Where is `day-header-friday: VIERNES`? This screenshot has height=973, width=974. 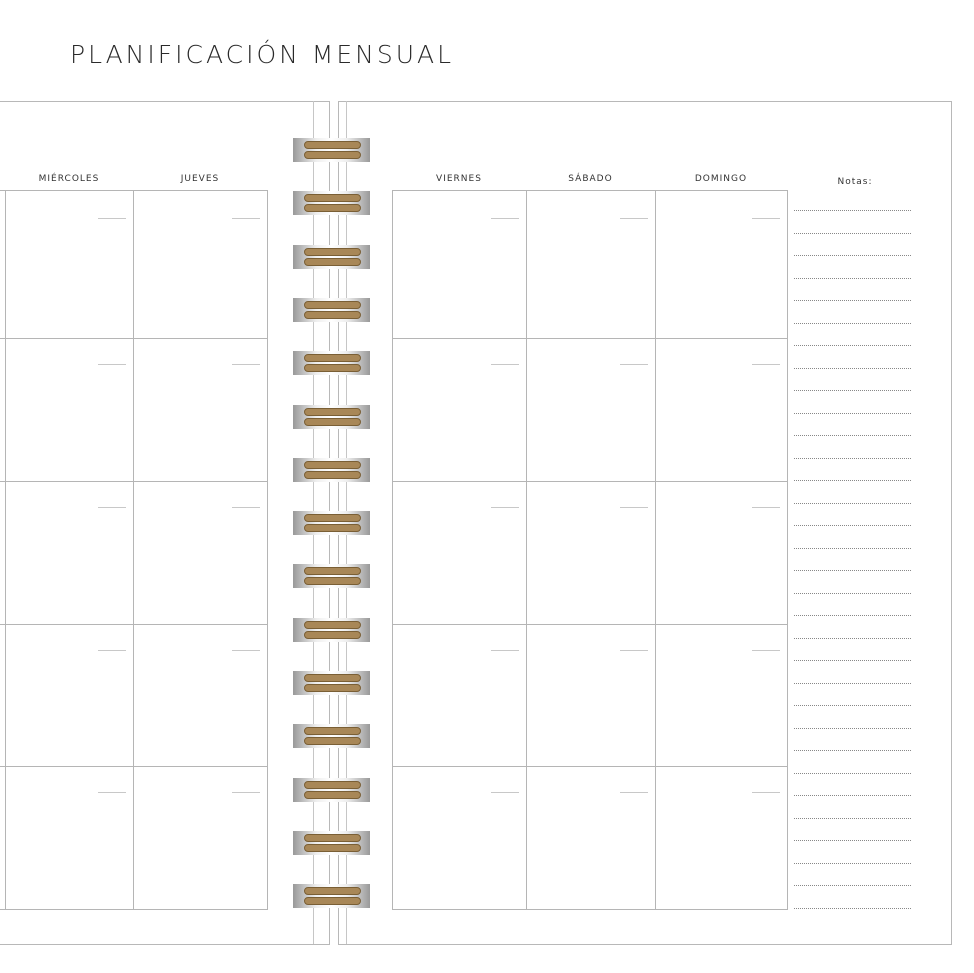 day-header-friday: VIERNES is located at coordinates (459, 179).